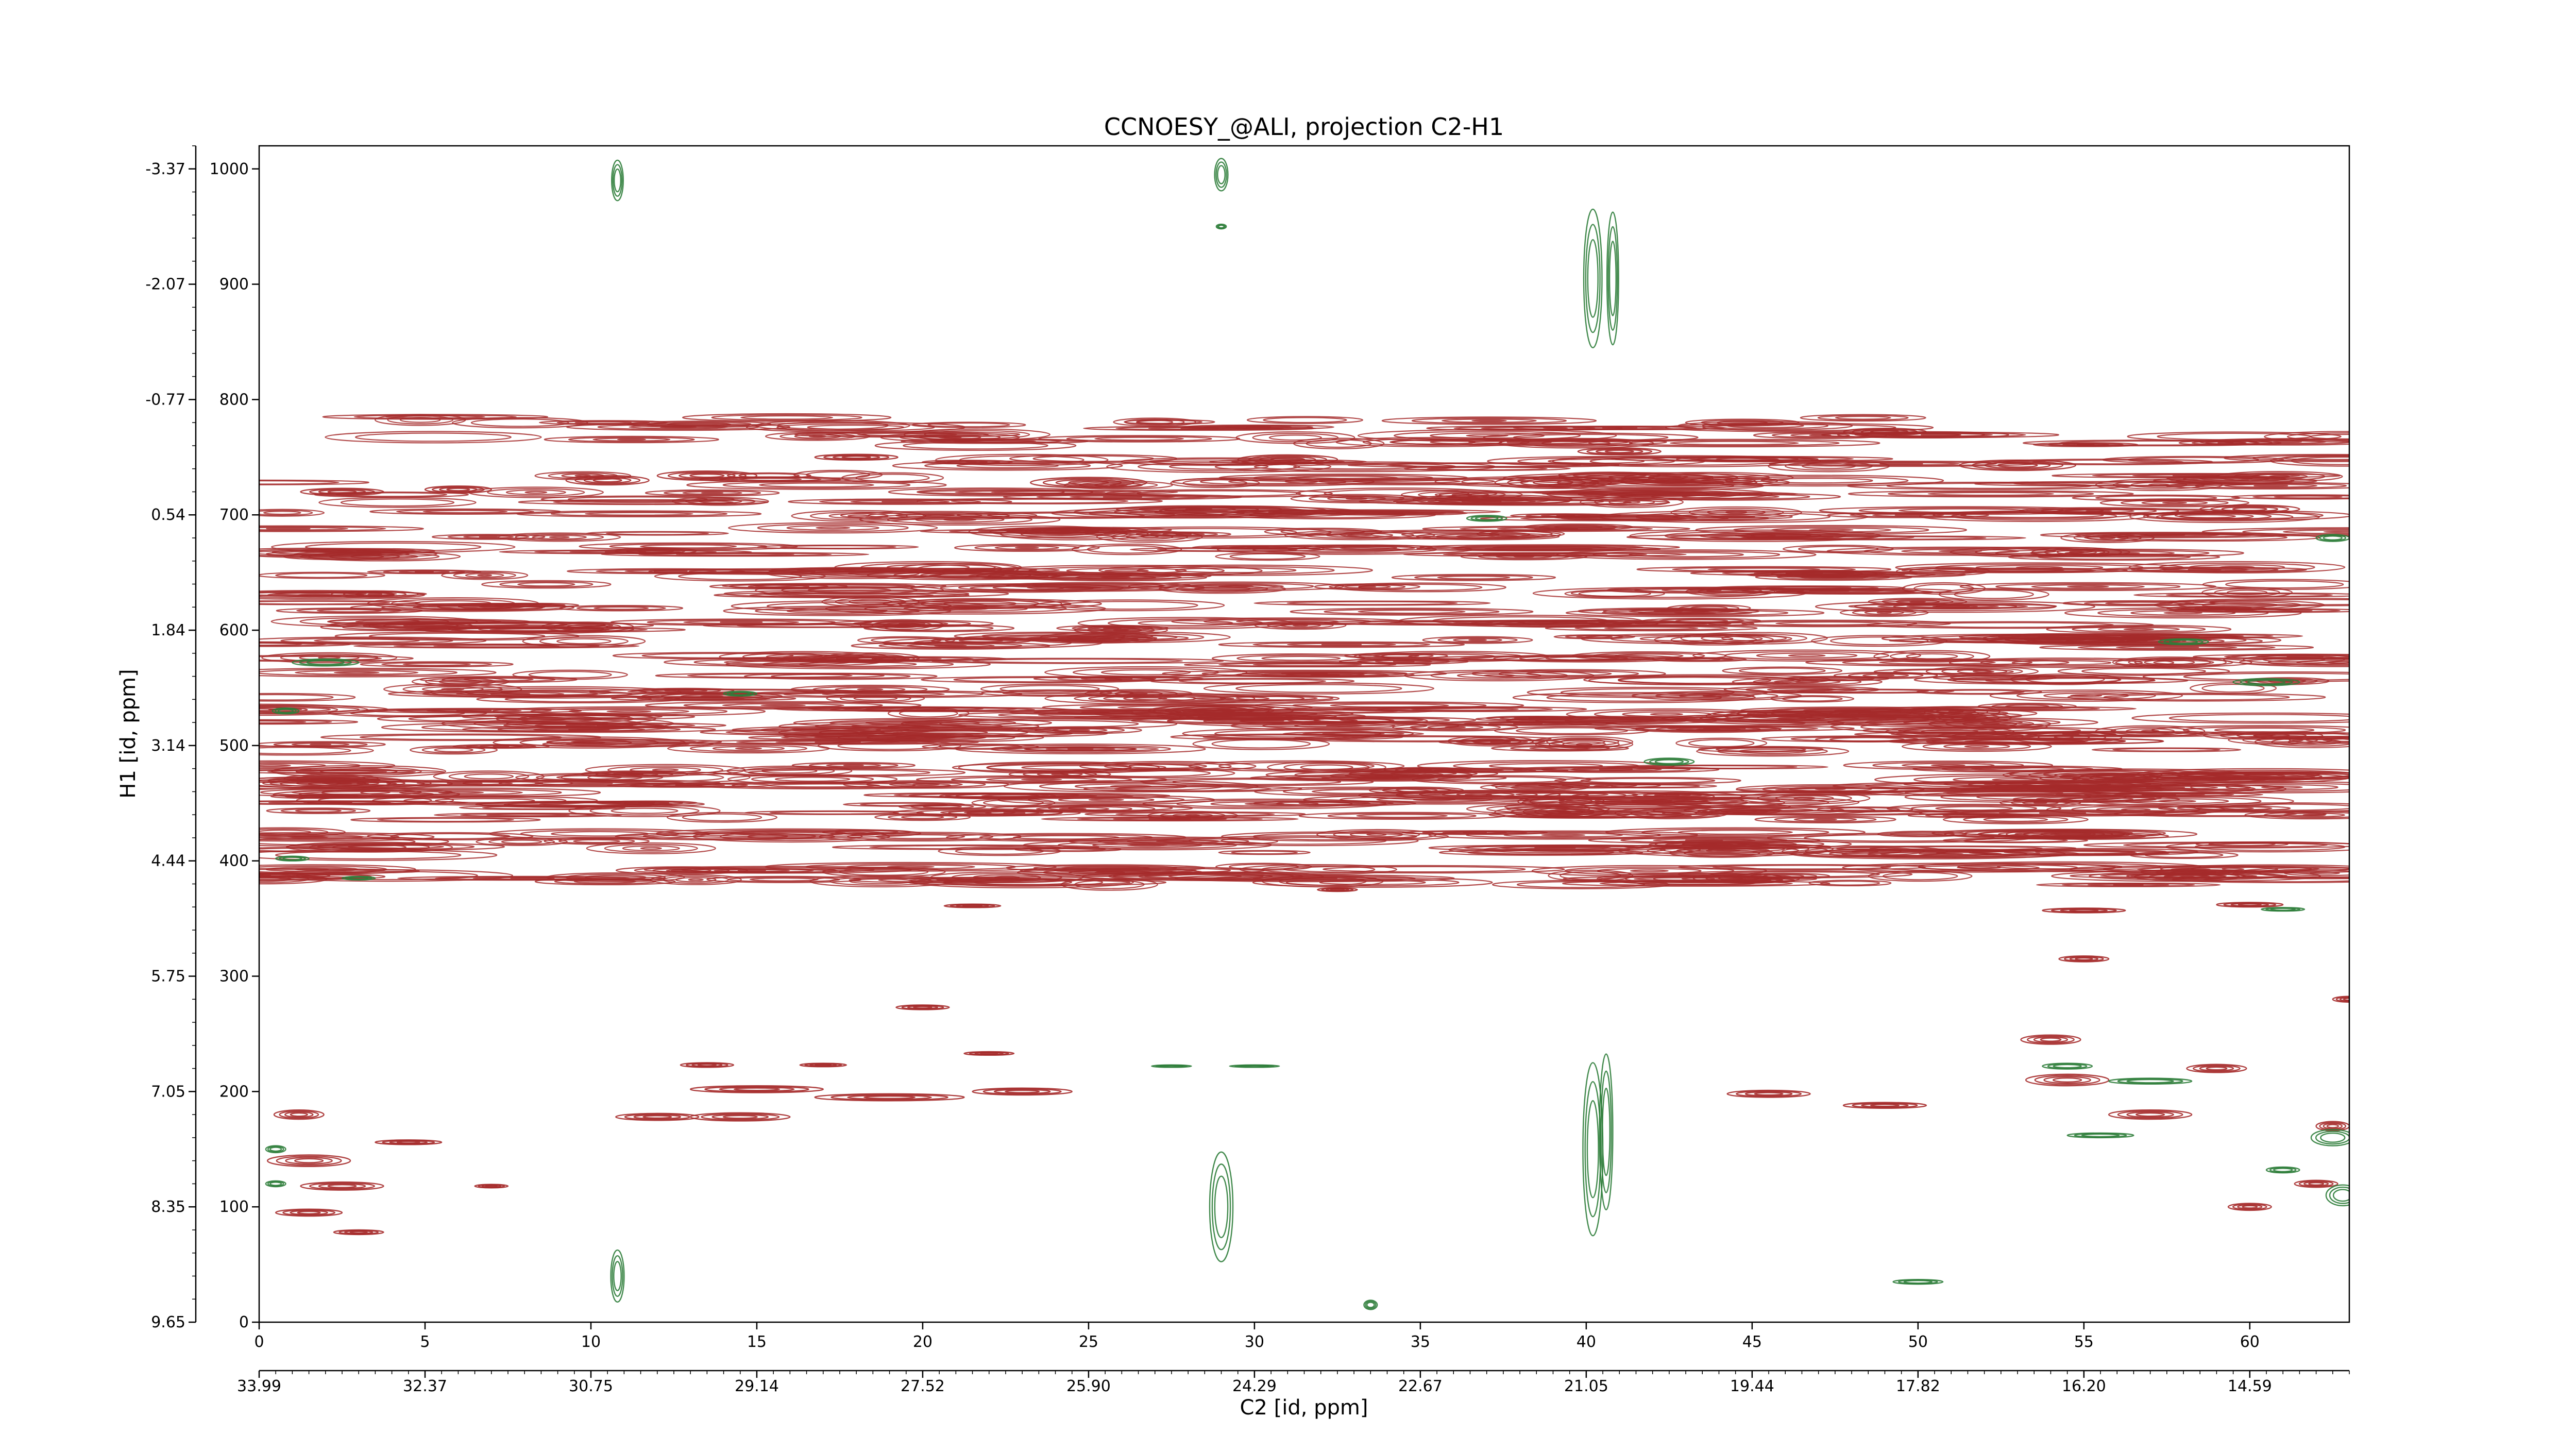  What do you see at coordinates (234, 1092) in the screenshot?
I see `y-index-tick-label: 200` at bounding box center [234, 1092].